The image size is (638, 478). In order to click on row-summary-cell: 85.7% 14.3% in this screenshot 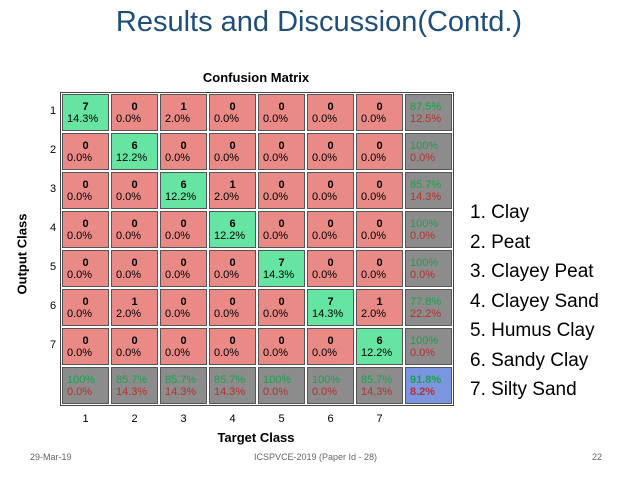, I will do `click(428, 190)`.